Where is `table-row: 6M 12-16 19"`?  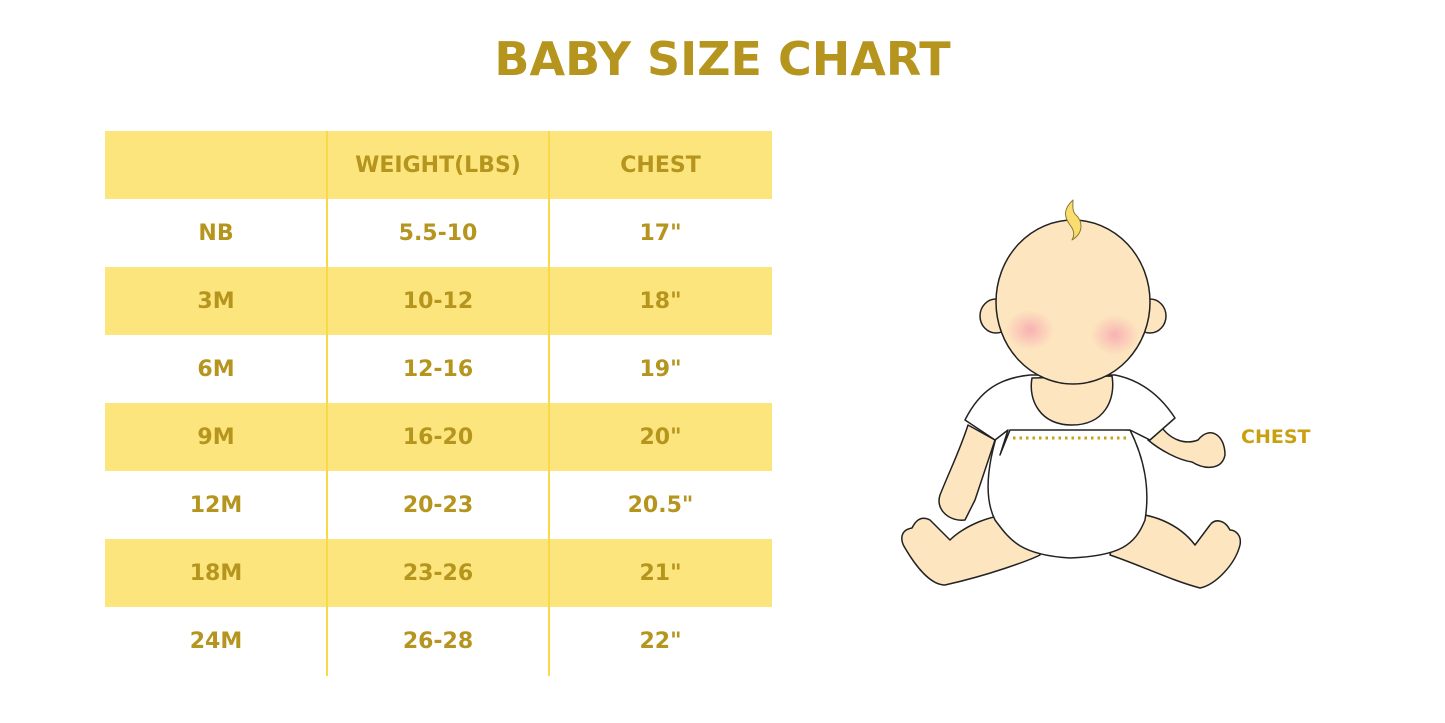 table-row: 6M 12-16 19" is located at coordinates (438, 369).